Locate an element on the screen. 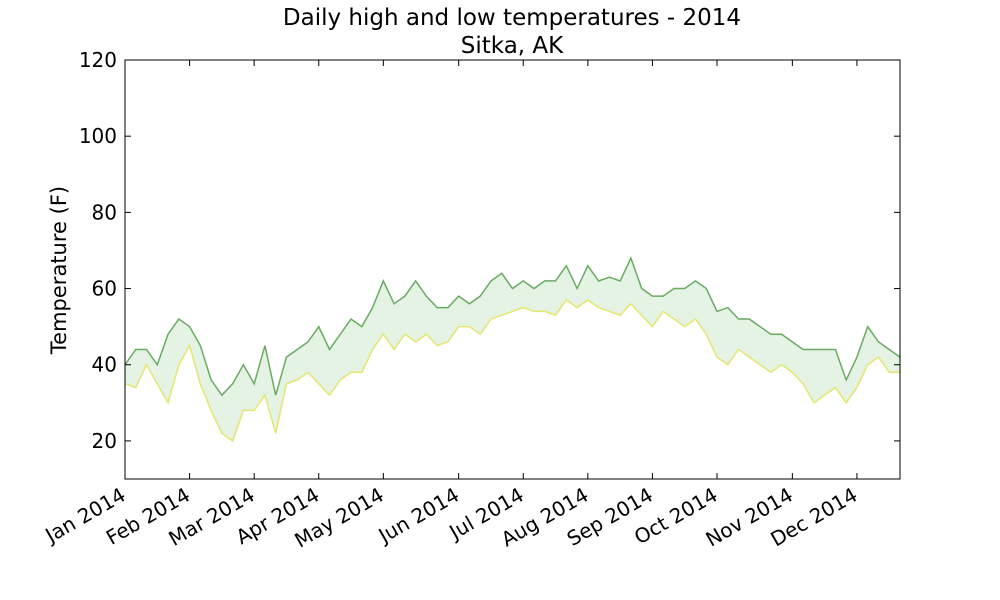  y-axis-label: Temperature (F) is located at coordinates (59, 270).